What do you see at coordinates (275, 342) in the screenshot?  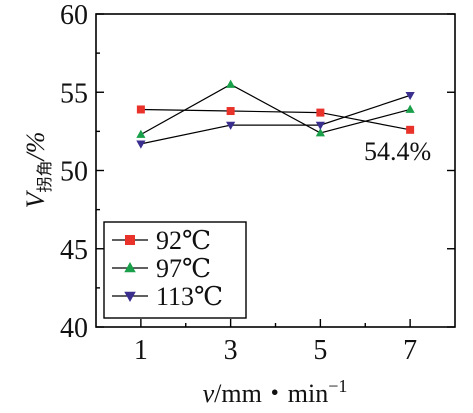 I see `x-axis-ticks: 1 3 5 7` at bounding box center [275, 342].